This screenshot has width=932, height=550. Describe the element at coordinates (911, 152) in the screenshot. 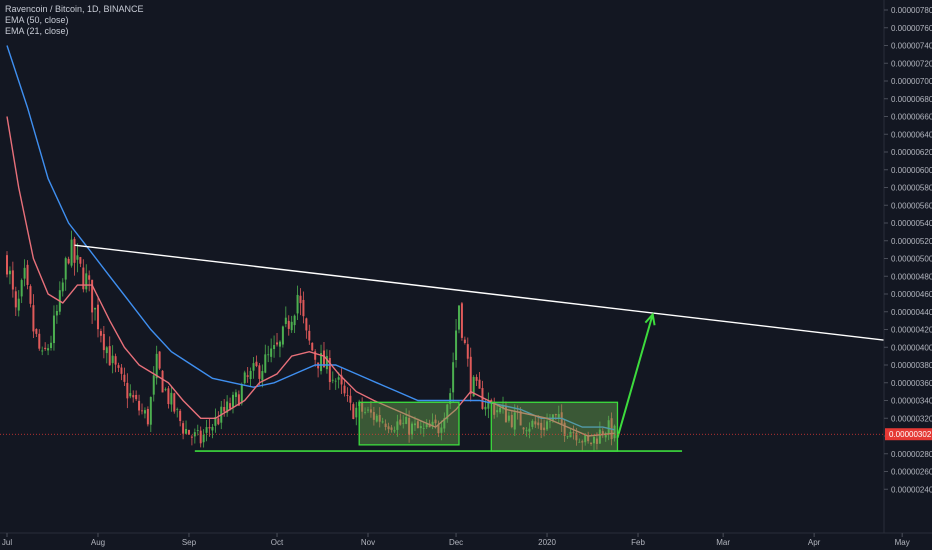

I see `y-tick-label: 0.00000620` at that location.